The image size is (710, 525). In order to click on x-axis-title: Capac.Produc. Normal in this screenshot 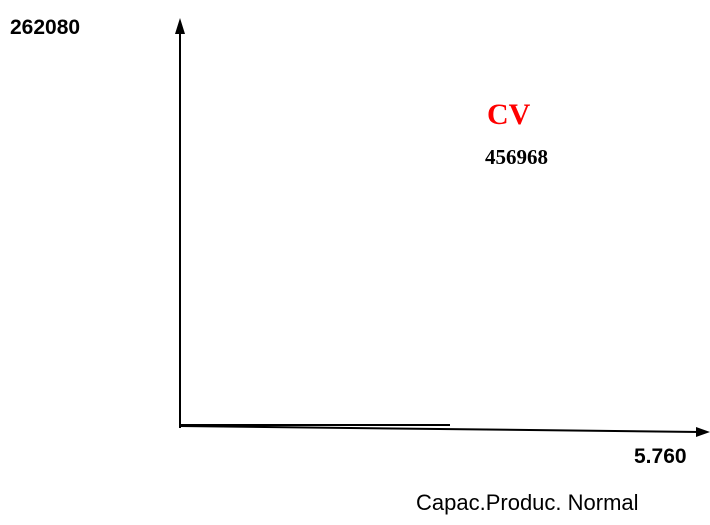, I will do `click(527, 502)`.